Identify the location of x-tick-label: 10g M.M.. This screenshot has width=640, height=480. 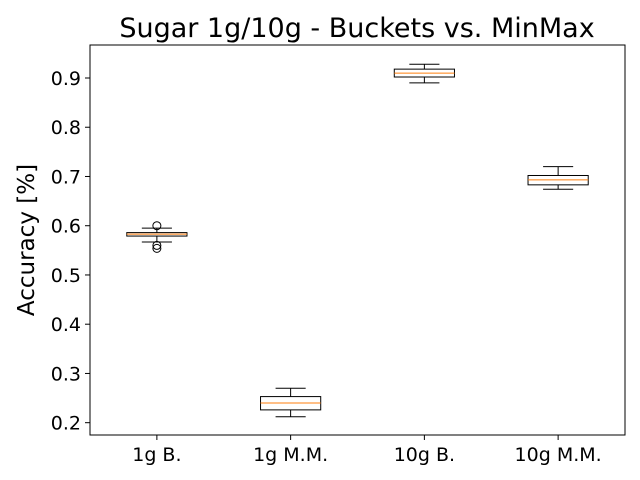
(558, 455).